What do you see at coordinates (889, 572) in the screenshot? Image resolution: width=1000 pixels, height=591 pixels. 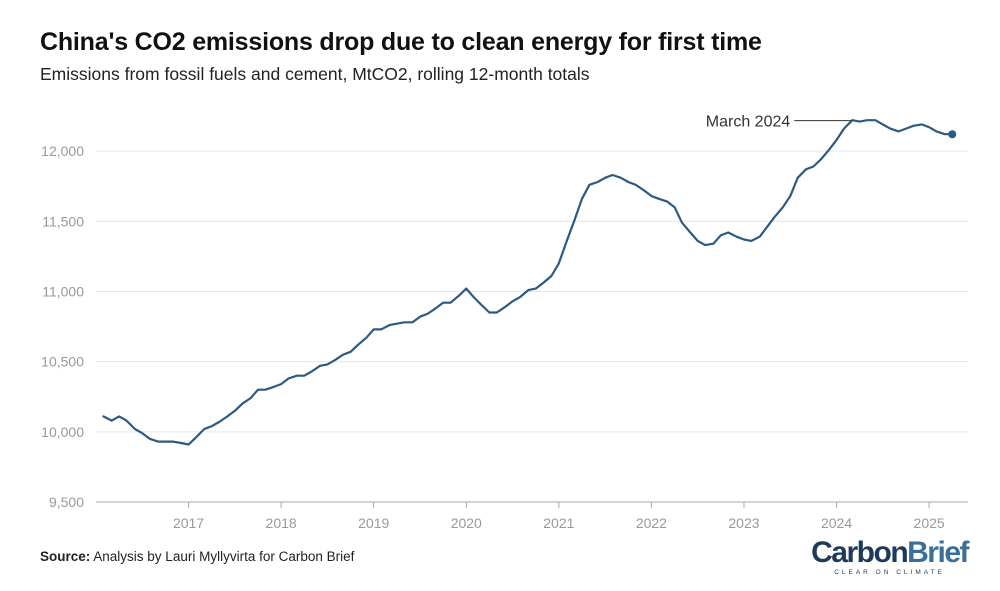 I see `logo-tagline: CLEAR ON CLIMATE` at bounding box center [889, 572].